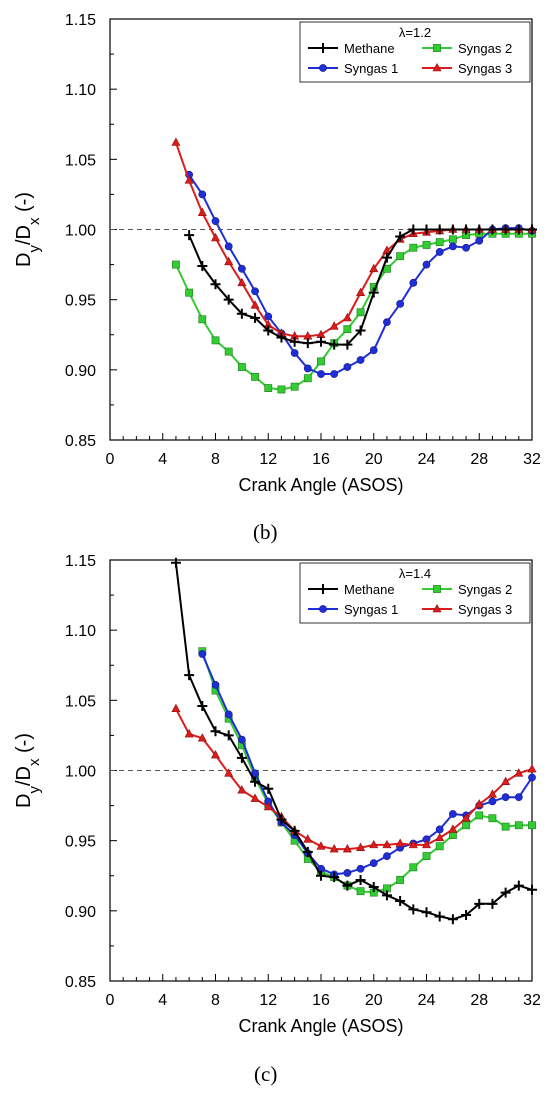  What do you see at coordinates (268, 459) in the screenshot?
I see `x-tick-label: 12` at bounding box center [268, 459].